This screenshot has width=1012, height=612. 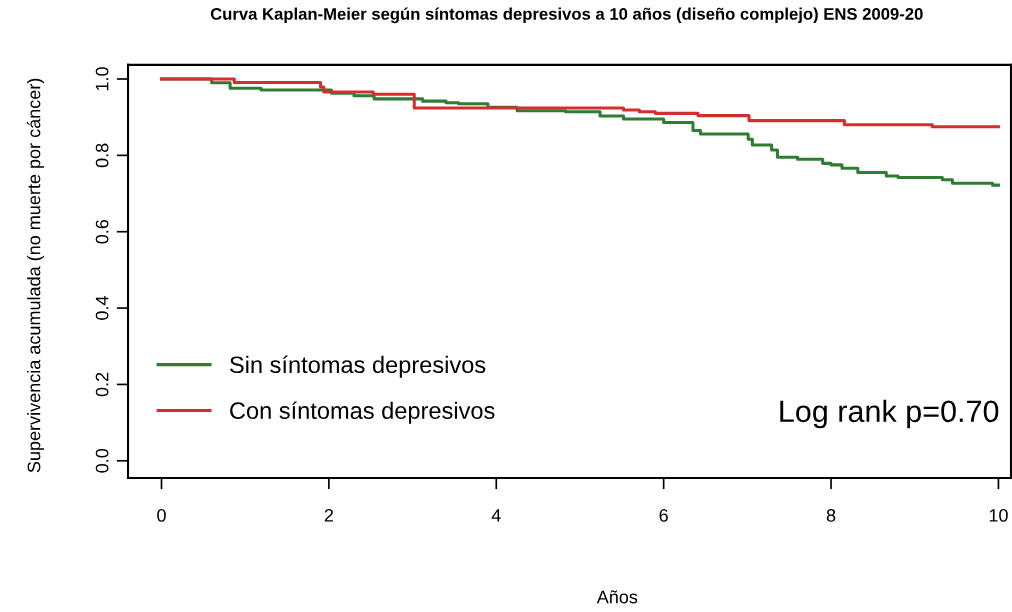 I want to click on x-axis-title: Años, so click(x=617, y=597).